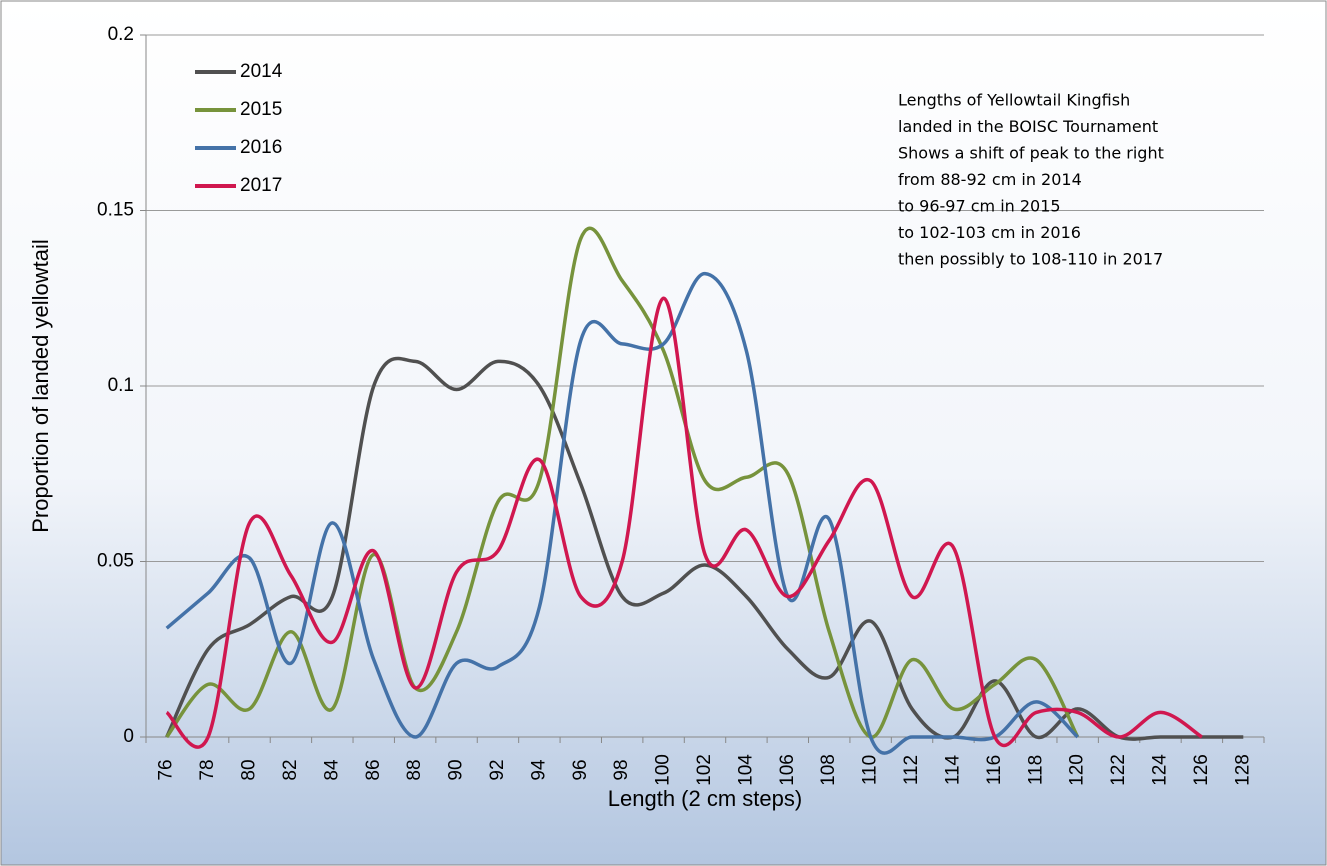 Image resolution: width=1327 pixels, height=866 pixels. Describe the element at coordinates (621, 769) in the screenshot. I see `x-tick-label: 98` at that location.